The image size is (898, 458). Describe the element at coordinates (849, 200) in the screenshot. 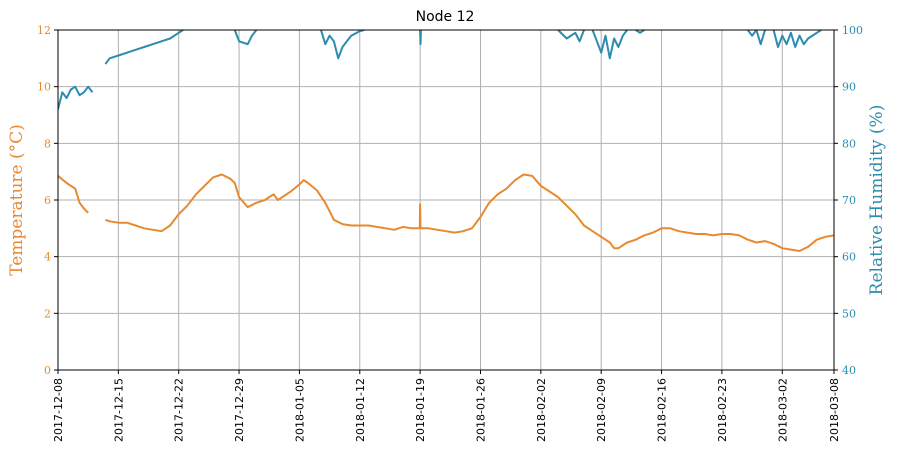

I see `y-right-tick-label: 70` at that location.